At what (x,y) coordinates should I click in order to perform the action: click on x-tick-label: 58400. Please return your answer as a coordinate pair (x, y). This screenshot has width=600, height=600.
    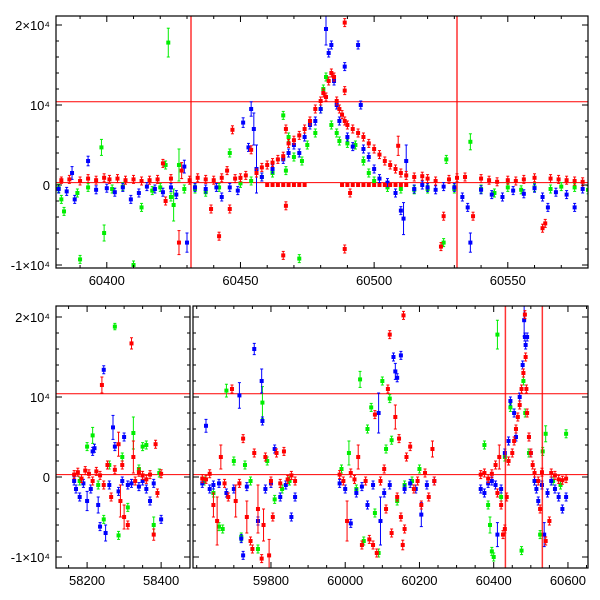
    Looking at the image, I should click on (161, 580).